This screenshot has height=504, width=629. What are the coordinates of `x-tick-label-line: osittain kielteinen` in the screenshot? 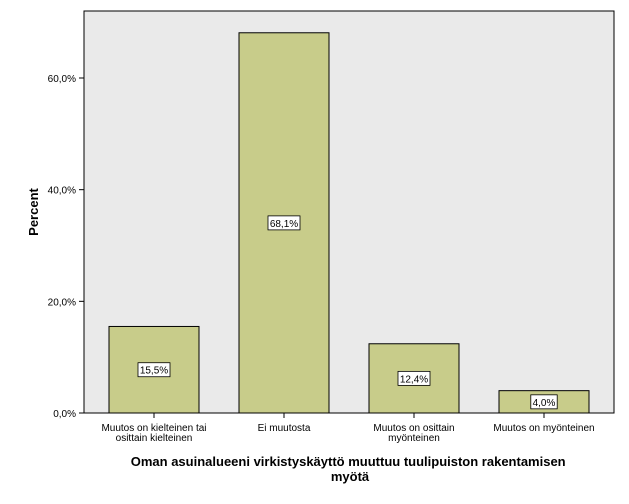 It's located at (154, 438).